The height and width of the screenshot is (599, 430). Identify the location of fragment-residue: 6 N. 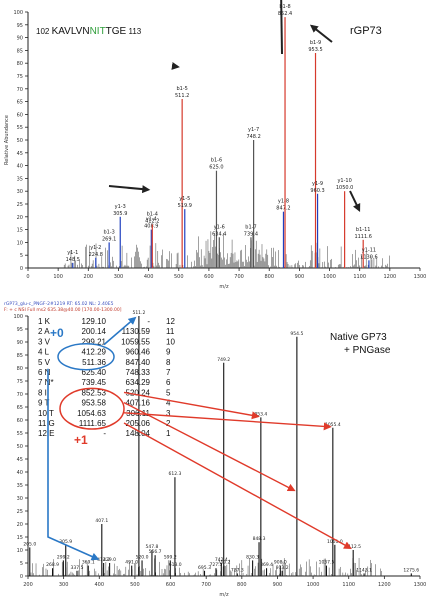
(44, 372).